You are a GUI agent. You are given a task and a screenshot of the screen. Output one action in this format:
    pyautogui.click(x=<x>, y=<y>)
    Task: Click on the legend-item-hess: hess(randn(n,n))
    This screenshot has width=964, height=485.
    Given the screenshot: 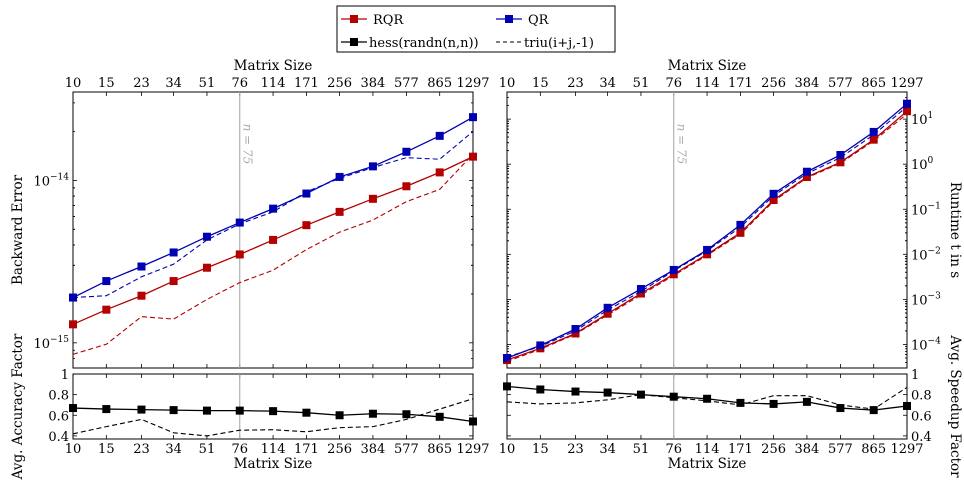 What is the action you would take?
    pyautogui.click(x=410, y=43)
    